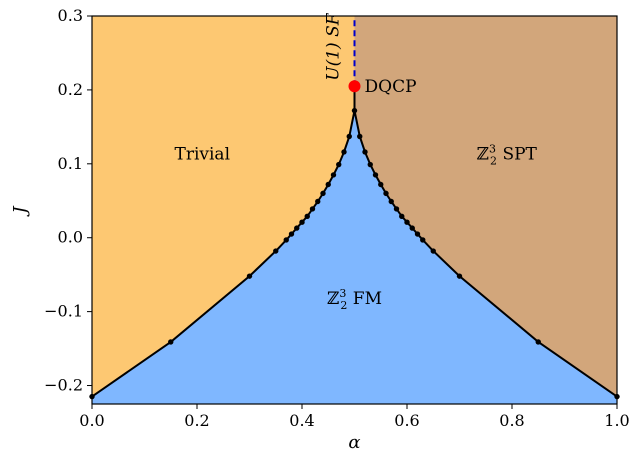  What do you see at coordinates (334, 46) in the screenshot?
I see `sf-label: U(1) SF` at bounding box center [334, 46].